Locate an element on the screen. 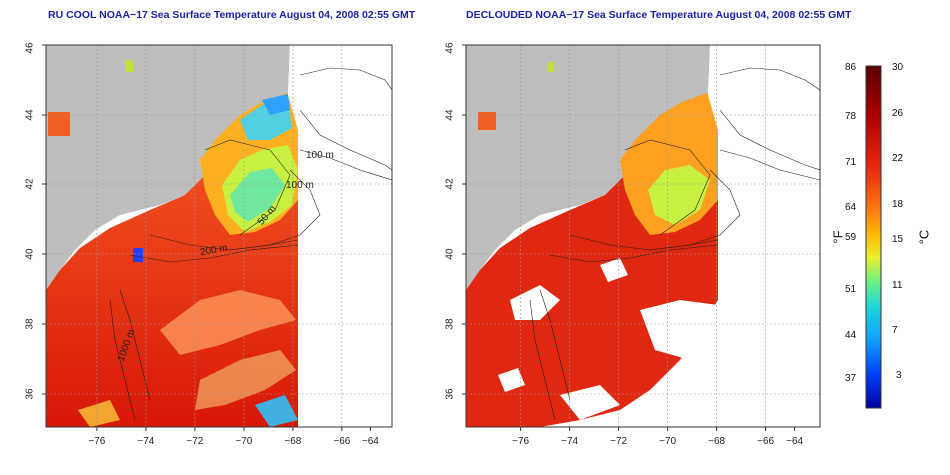  colorbar-f-tick: 78 is located at coordinates (851, 116).